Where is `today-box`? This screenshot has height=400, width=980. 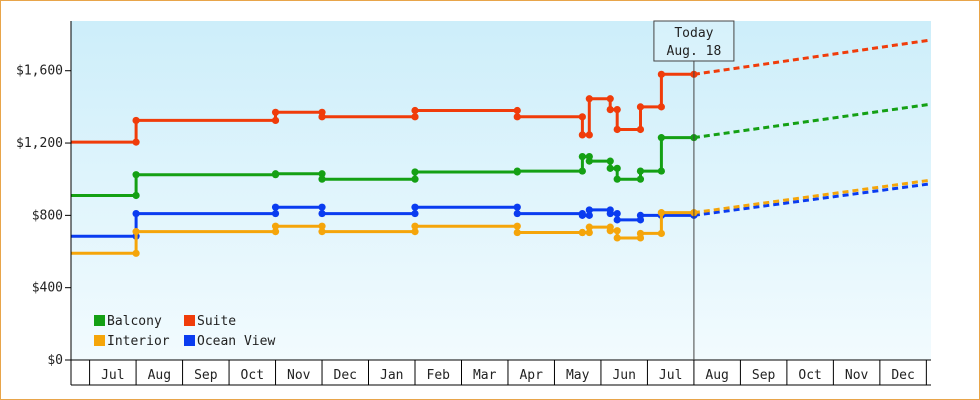 today-box is located at coordinates (694, 41).